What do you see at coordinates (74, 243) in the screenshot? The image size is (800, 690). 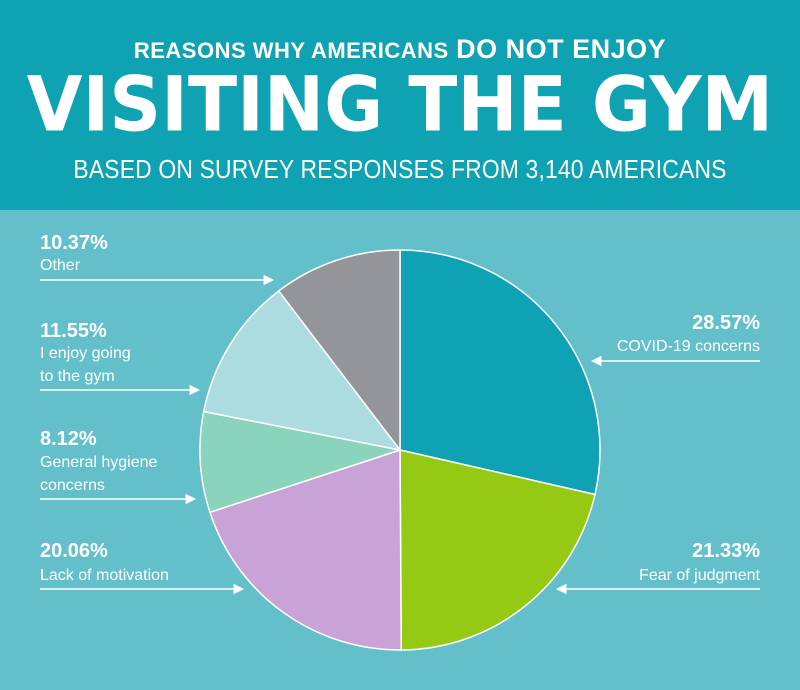 I see `slice-pct-other: 10.37%` at bounding box center [74, 243].